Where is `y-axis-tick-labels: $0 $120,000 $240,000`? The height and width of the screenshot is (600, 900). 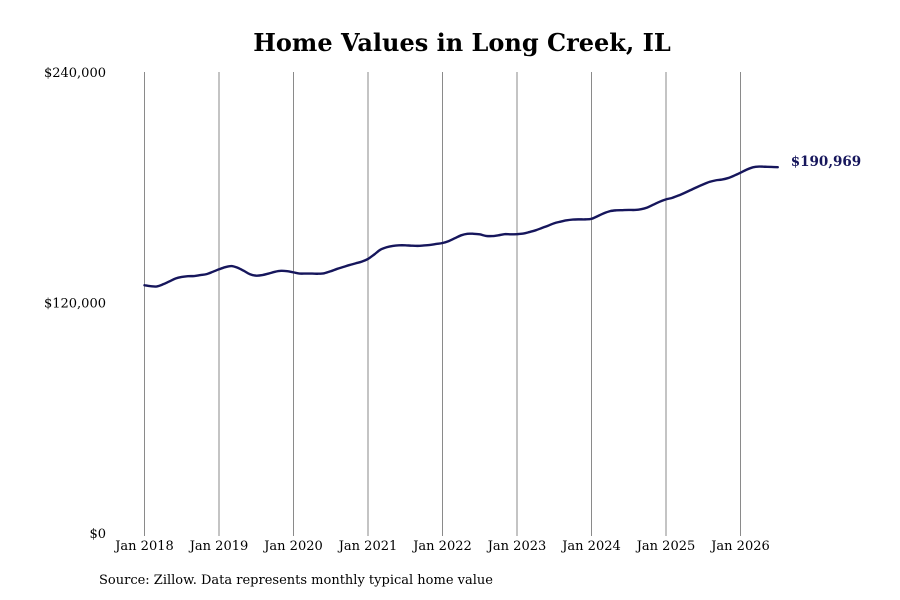 y-axis-tick-labels: $0 $120,000 $240,000 is located at coordinates (75, 304).